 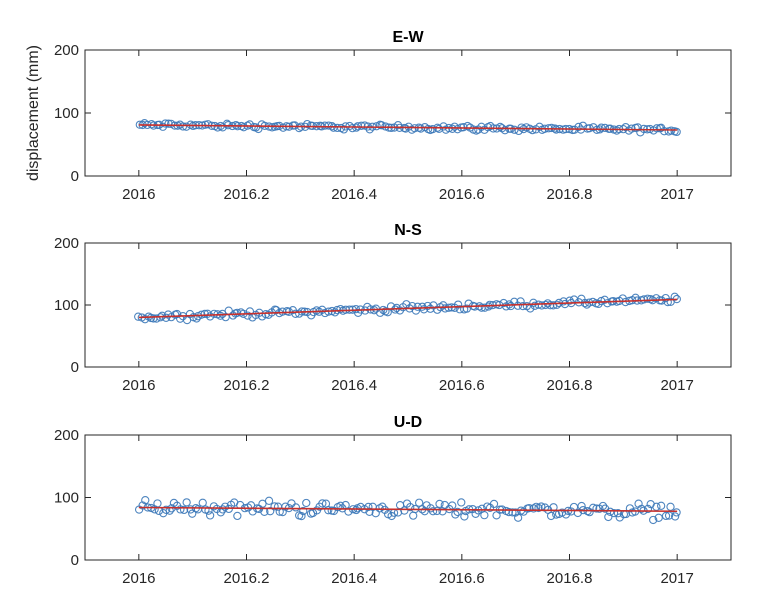 What do you see at coordinates (570, 578) in the screenshot?
I see `x-tick-label: 2016.8` at bounding box center [570, 578].